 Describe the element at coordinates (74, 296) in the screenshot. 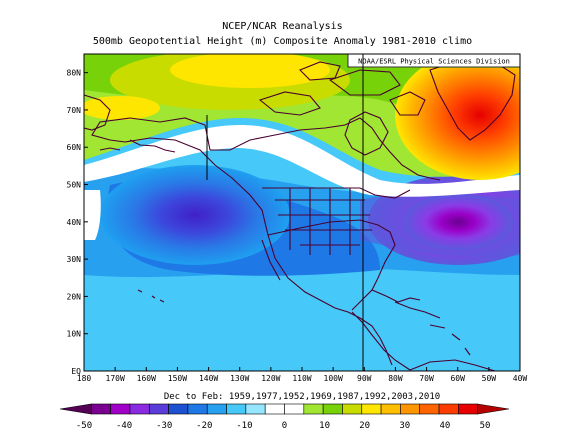

I see `lat-tick-label: 20N` at that location.